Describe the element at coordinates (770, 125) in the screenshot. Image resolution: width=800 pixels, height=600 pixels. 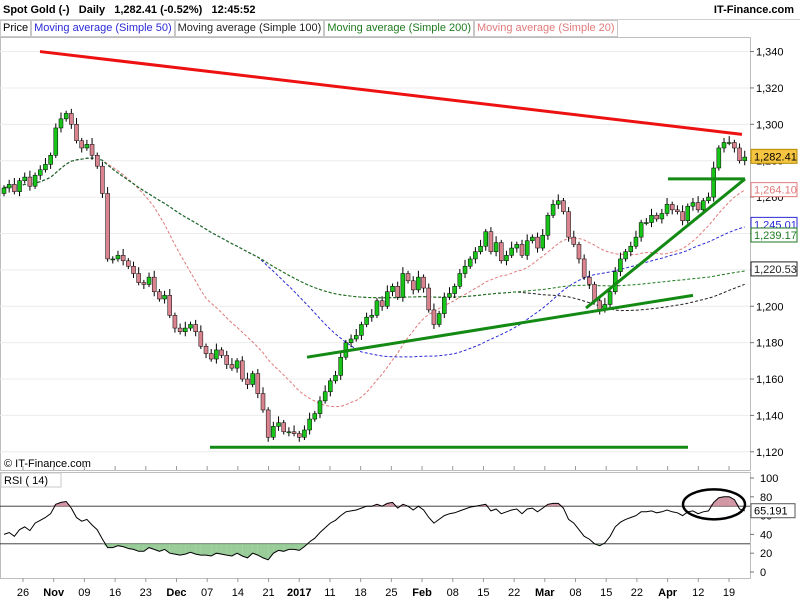
I see `price-tick-label: 1,300` at that location.